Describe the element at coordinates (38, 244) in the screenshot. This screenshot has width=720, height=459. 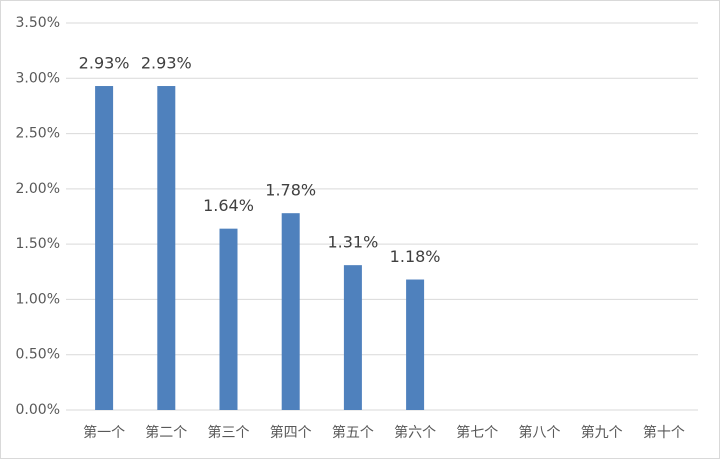
I see `y-tick-label: 1.50%` at that location.